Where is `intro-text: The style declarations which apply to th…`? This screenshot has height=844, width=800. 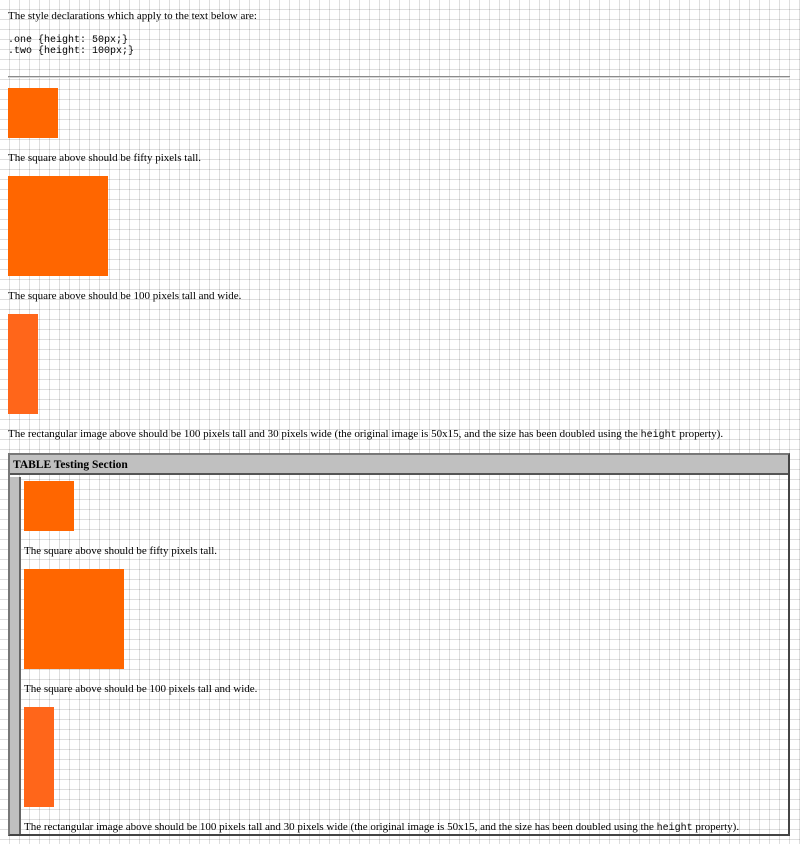 intro-text: The style declarations which apply to th… is located at coordinates (132, 16).